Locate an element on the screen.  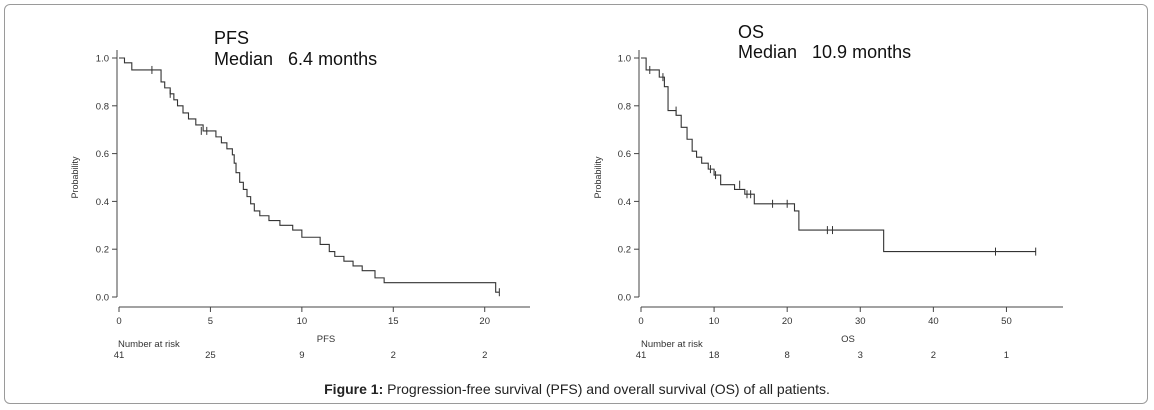
risk-value-1-5: 1 is located at coordinates (1006, 355).